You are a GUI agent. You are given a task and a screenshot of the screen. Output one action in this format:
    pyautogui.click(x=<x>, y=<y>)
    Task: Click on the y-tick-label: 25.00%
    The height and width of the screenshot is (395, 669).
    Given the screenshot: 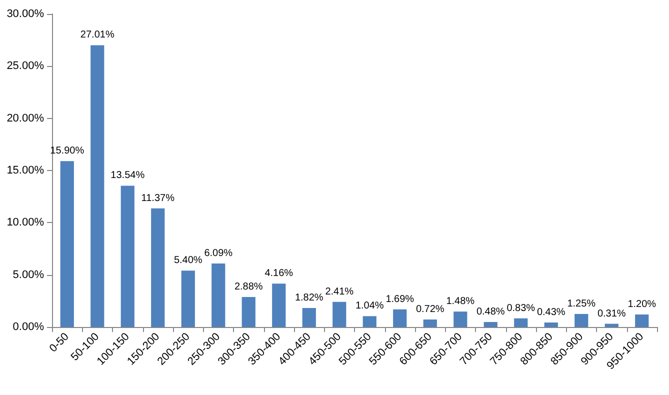 What is the action you would take?
    pyautogui.click(x=25, y=66)
    